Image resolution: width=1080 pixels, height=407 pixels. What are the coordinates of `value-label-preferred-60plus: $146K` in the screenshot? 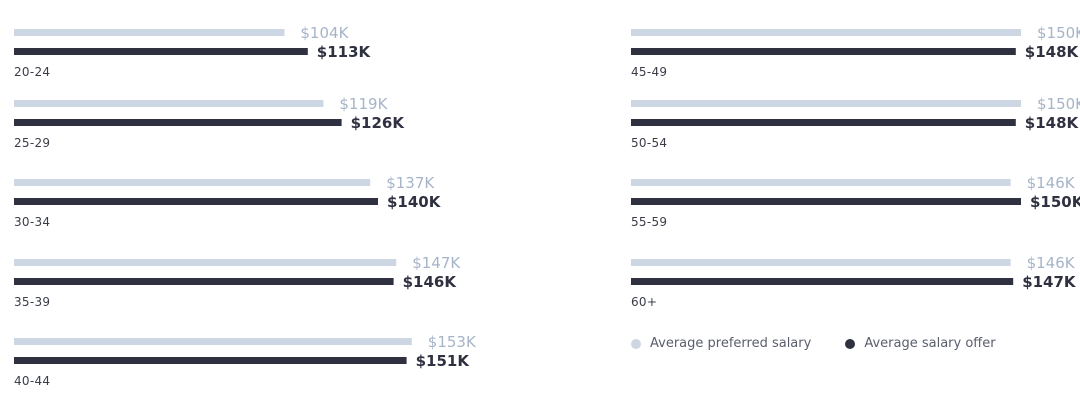 It's located at (1051, 263).